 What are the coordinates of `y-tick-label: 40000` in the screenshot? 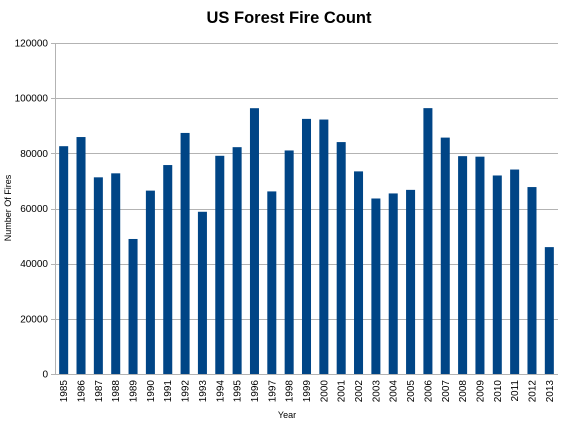 It's located at (34, 264).